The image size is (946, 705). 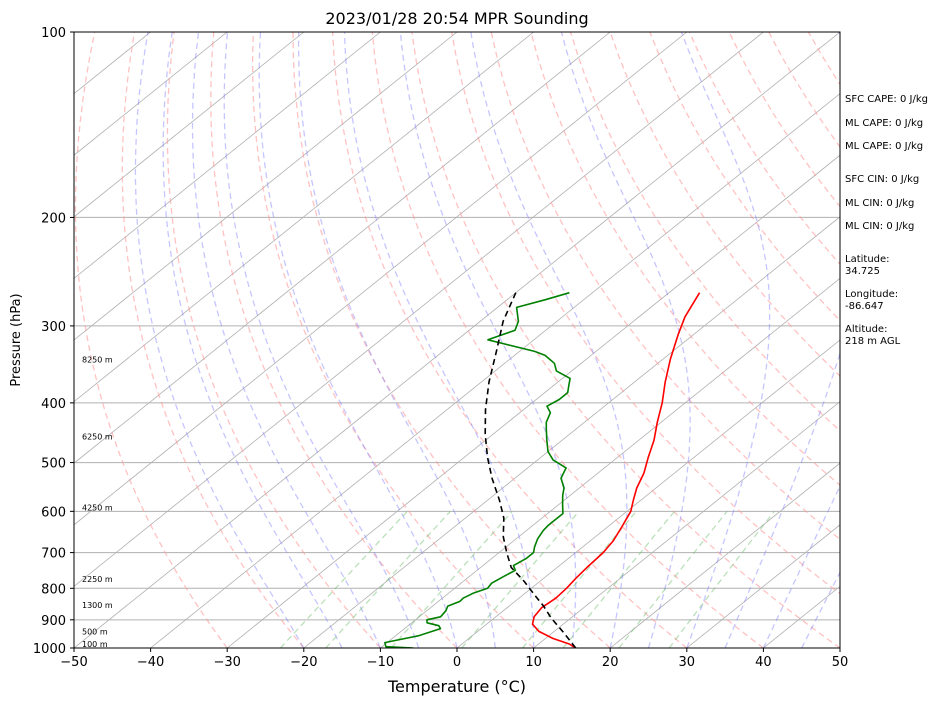 I want to click on x-tick-label: 10, so click(x=533, y=662).